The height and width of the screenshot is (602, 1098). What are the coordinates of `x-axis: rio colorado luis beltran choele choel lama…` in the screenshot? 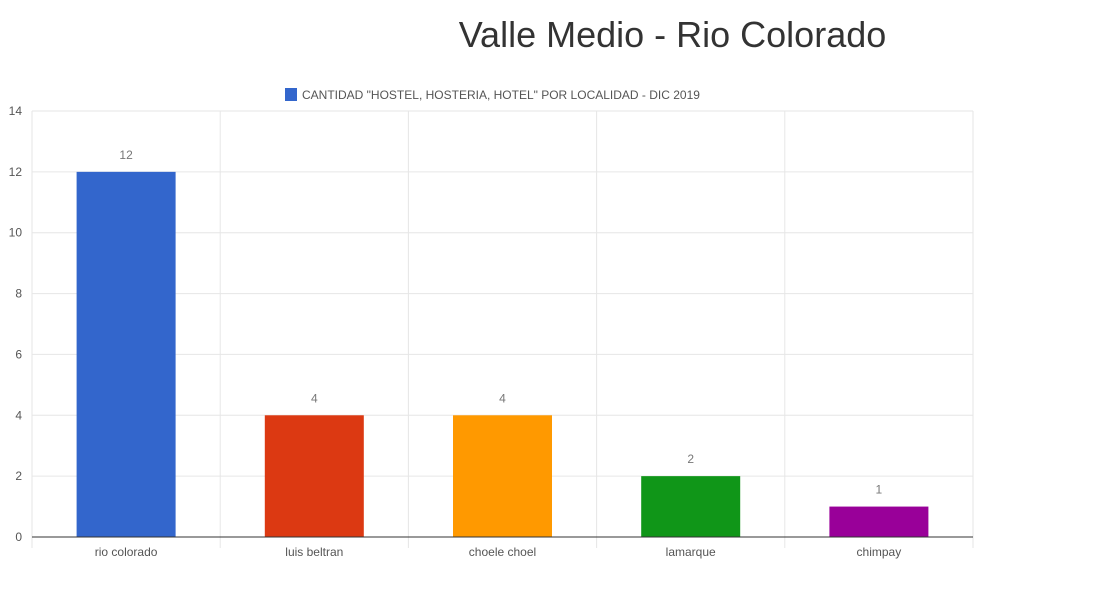 It's located at (502, 547).